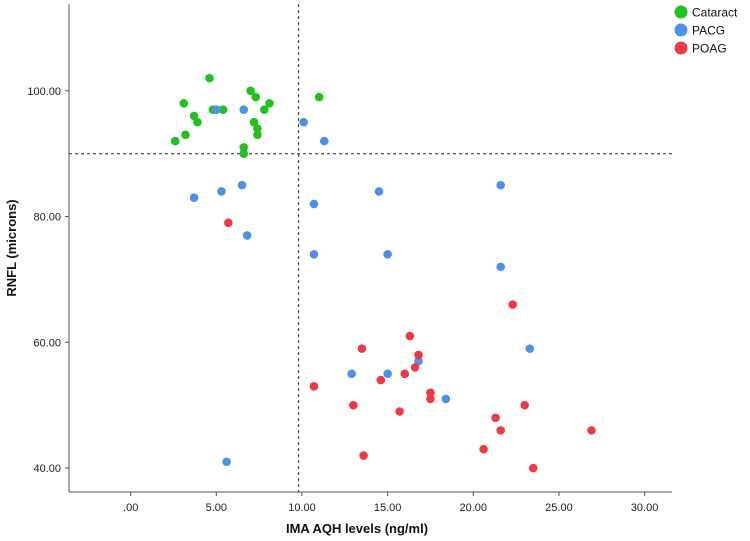 Image resolution: width=750 pixels, height=541 pixels. What do you see at coordinates (47, 343) in the screenshot?
I see `y-tick-label: 60.00` at bounding box center [47, 343].